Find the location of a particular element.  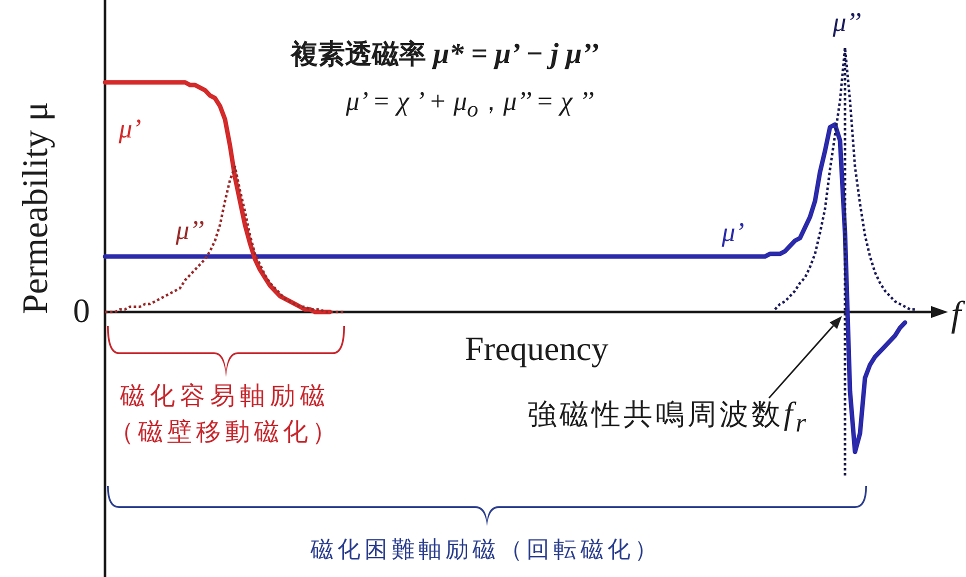

text: 磁化困難軸励磁（回転磁化） is located at coordinates (486, 549).